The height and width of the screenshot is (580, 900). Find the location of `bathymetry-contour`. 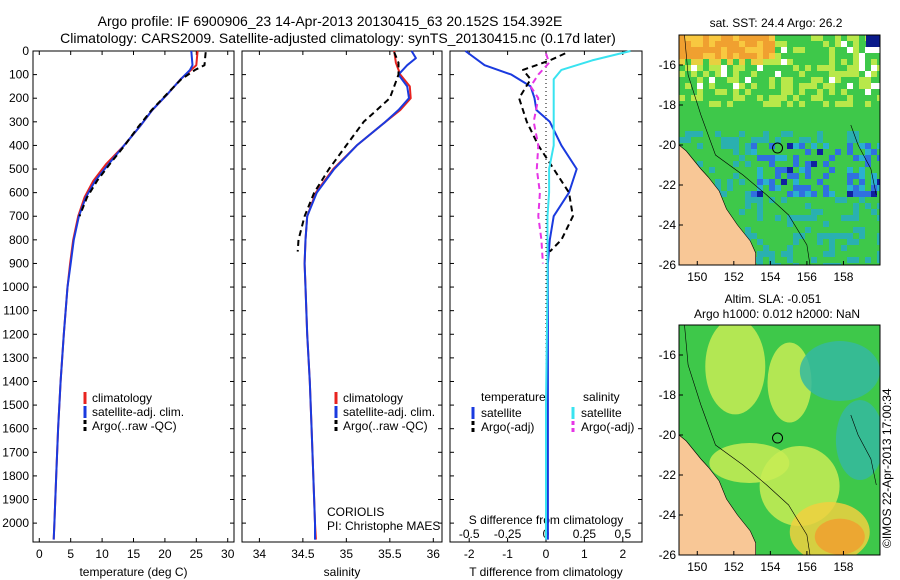

bathymetry-contour is located at coordinates (747, 150).